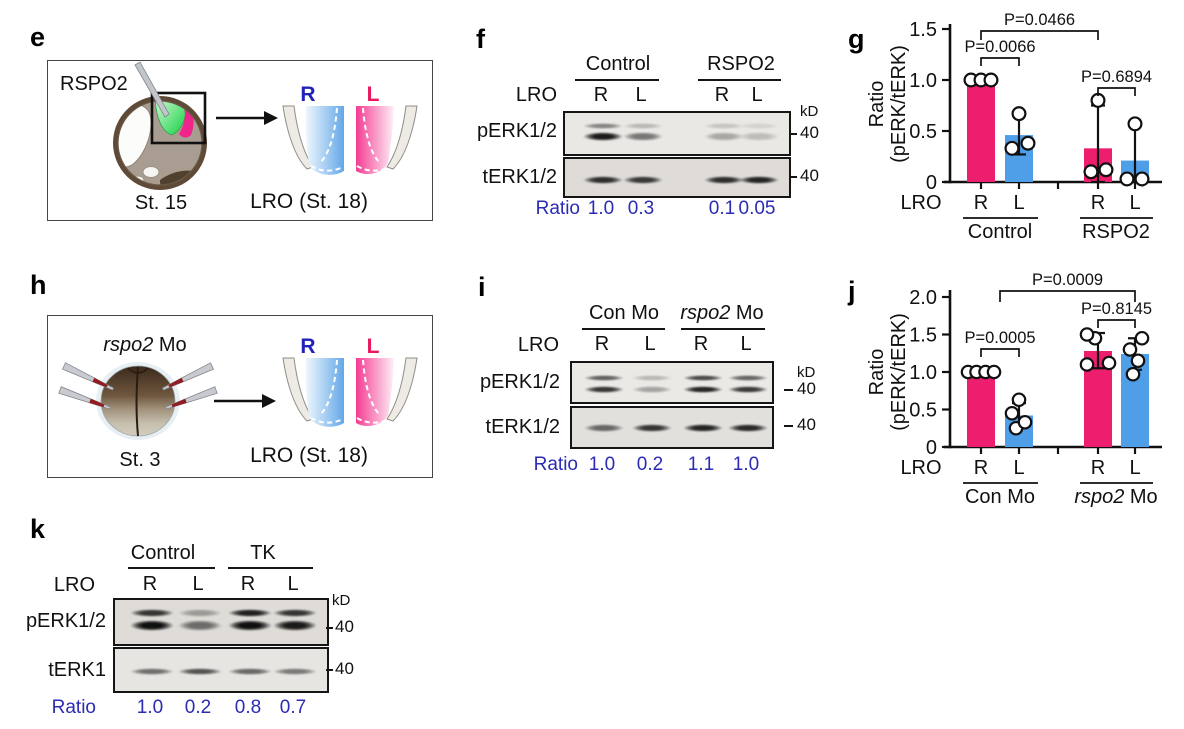 The height and width of the screenshot is (729, 1184). I want to click on blot-k-group-control: Control, so click(163, 553).